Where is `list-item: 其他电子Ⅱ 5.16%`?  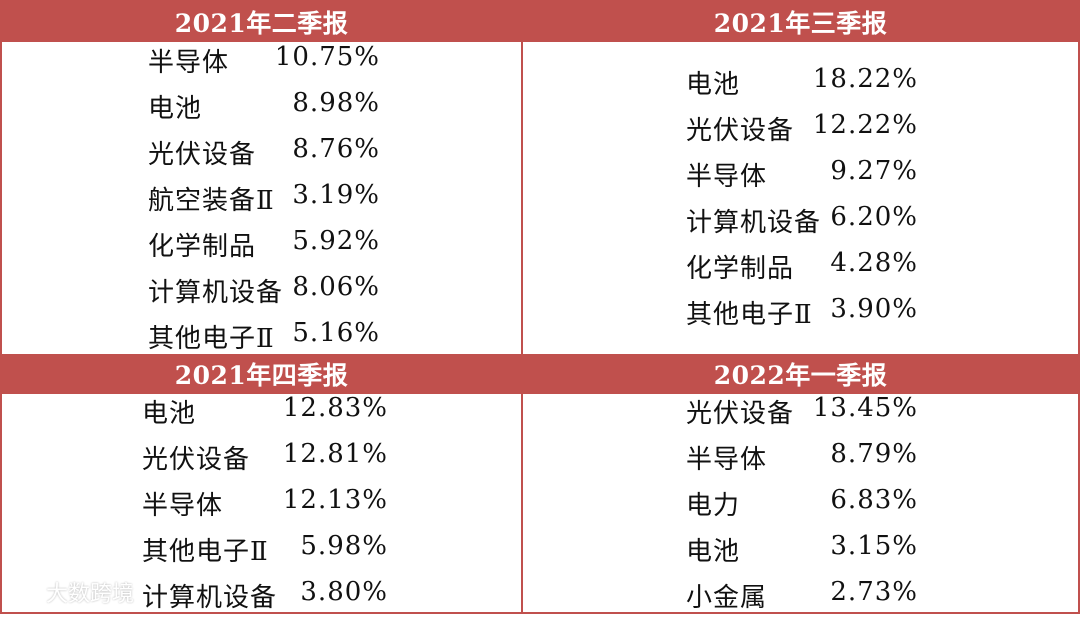
list-item: 其他电子Ⅱ 5.16% is located at coordinates (268, 340).